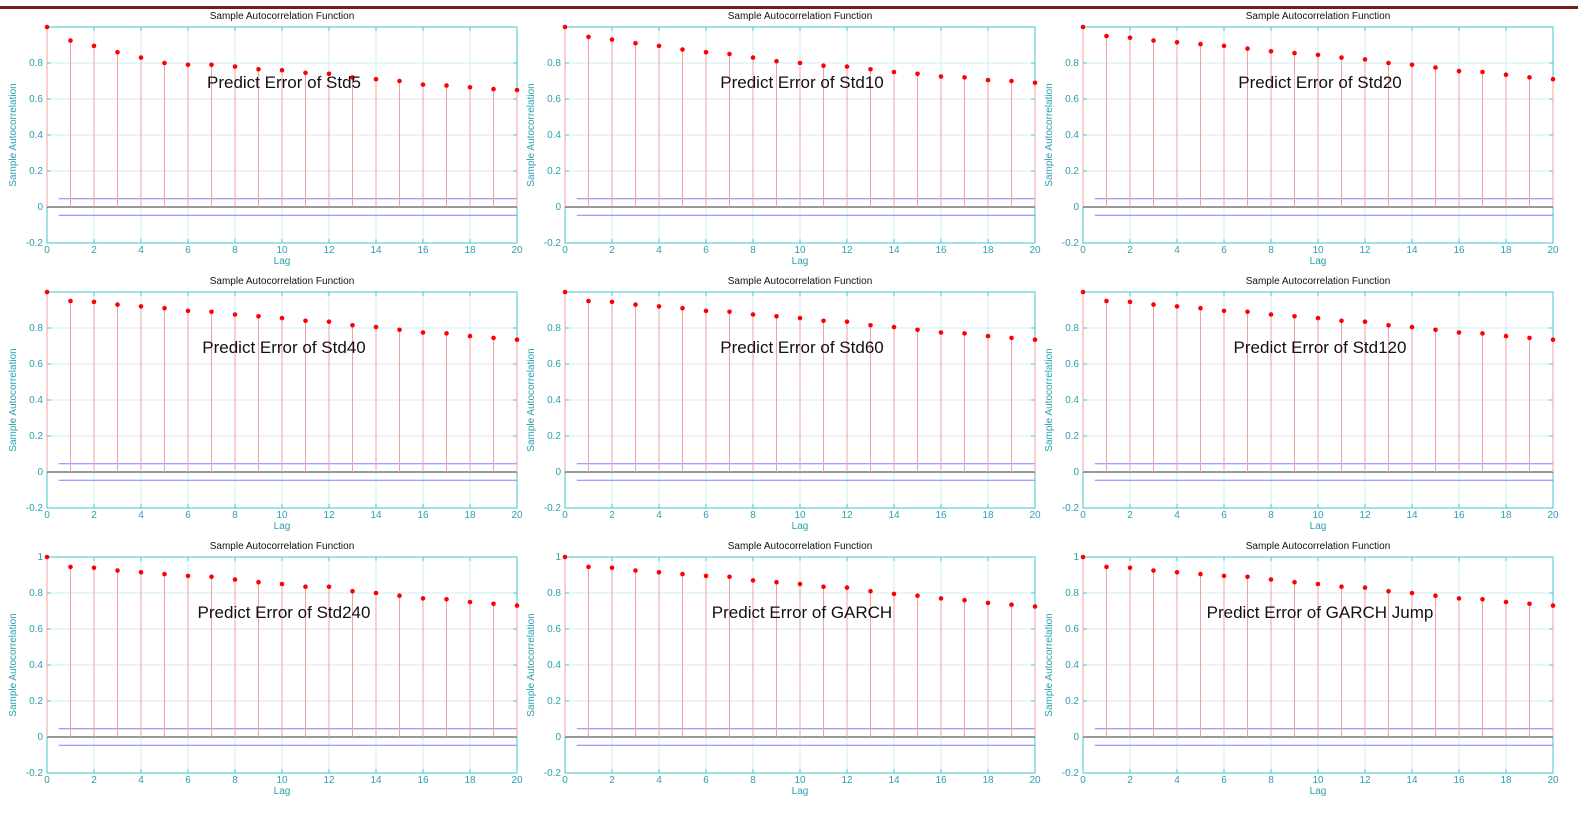  What do you see at coordinates (802, 612) in the screenshot?
I see `series-annotation: Predict Error of GARCH` at bounding box center [802, 612].